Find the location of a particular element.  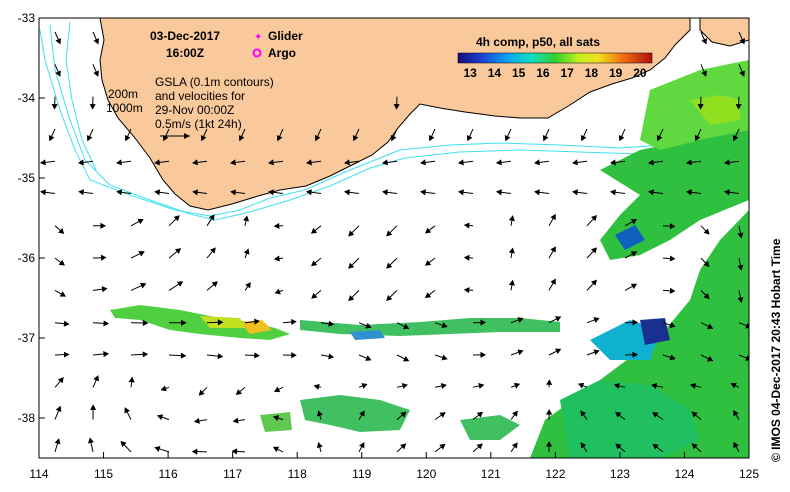

y-tick-label: -33 is located at coordinates (27, 18).